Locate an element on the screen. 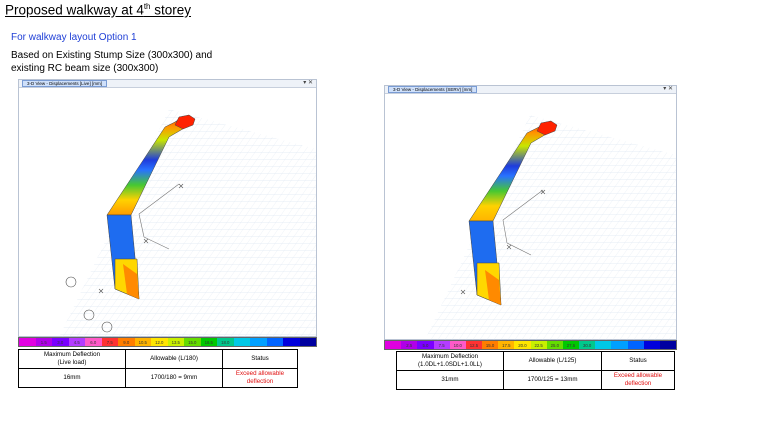 The height and width of the screenshot is (432, 768). colorbar-segment: 16.5 is located at coordinates (208, 342).